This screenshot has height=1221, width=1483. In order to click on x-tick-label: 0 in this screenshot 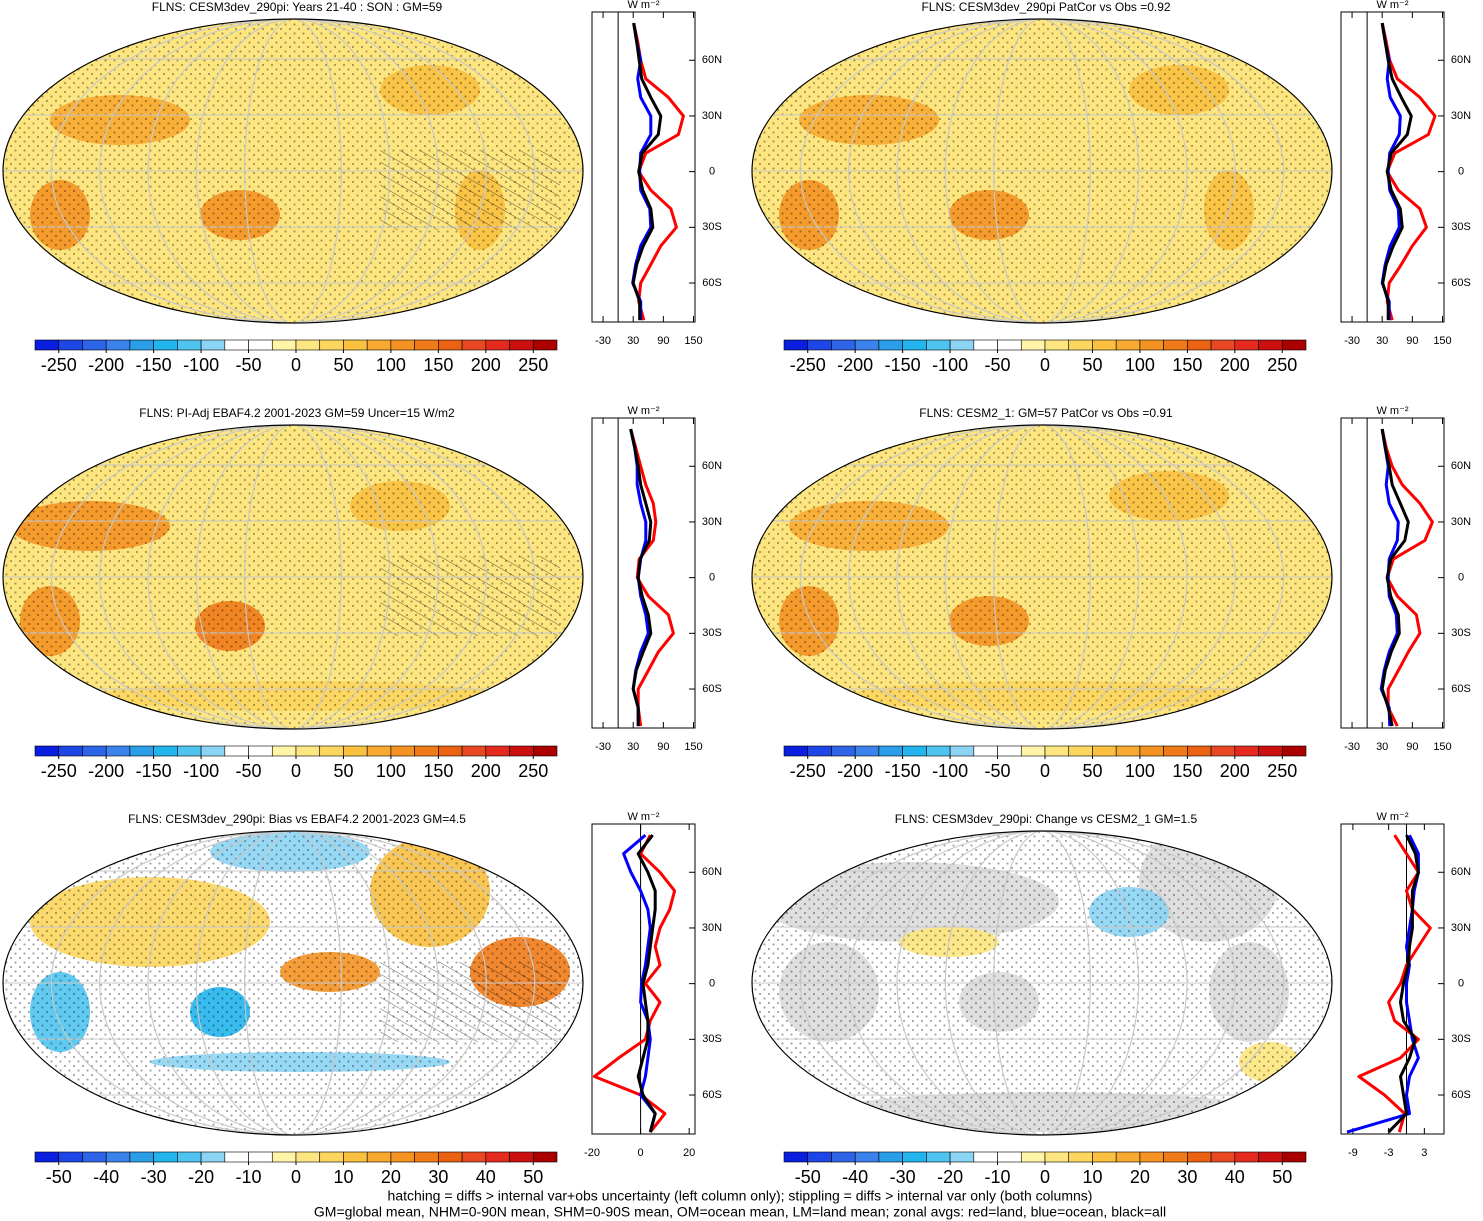, I will do `click(641, 1153)`.